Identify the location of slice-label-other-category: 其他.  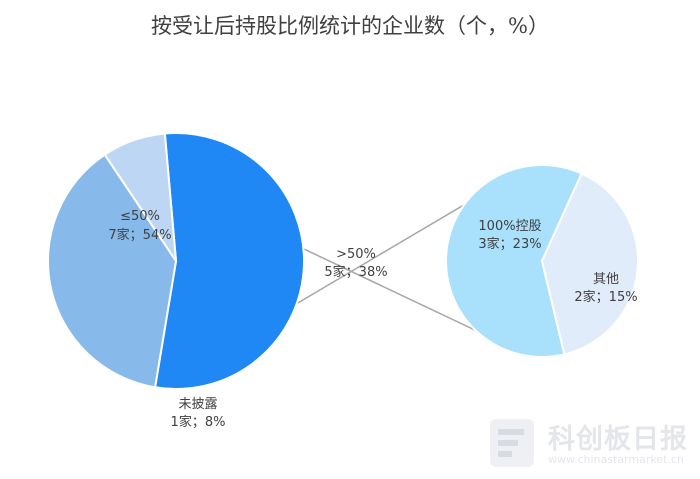
(606, 279).